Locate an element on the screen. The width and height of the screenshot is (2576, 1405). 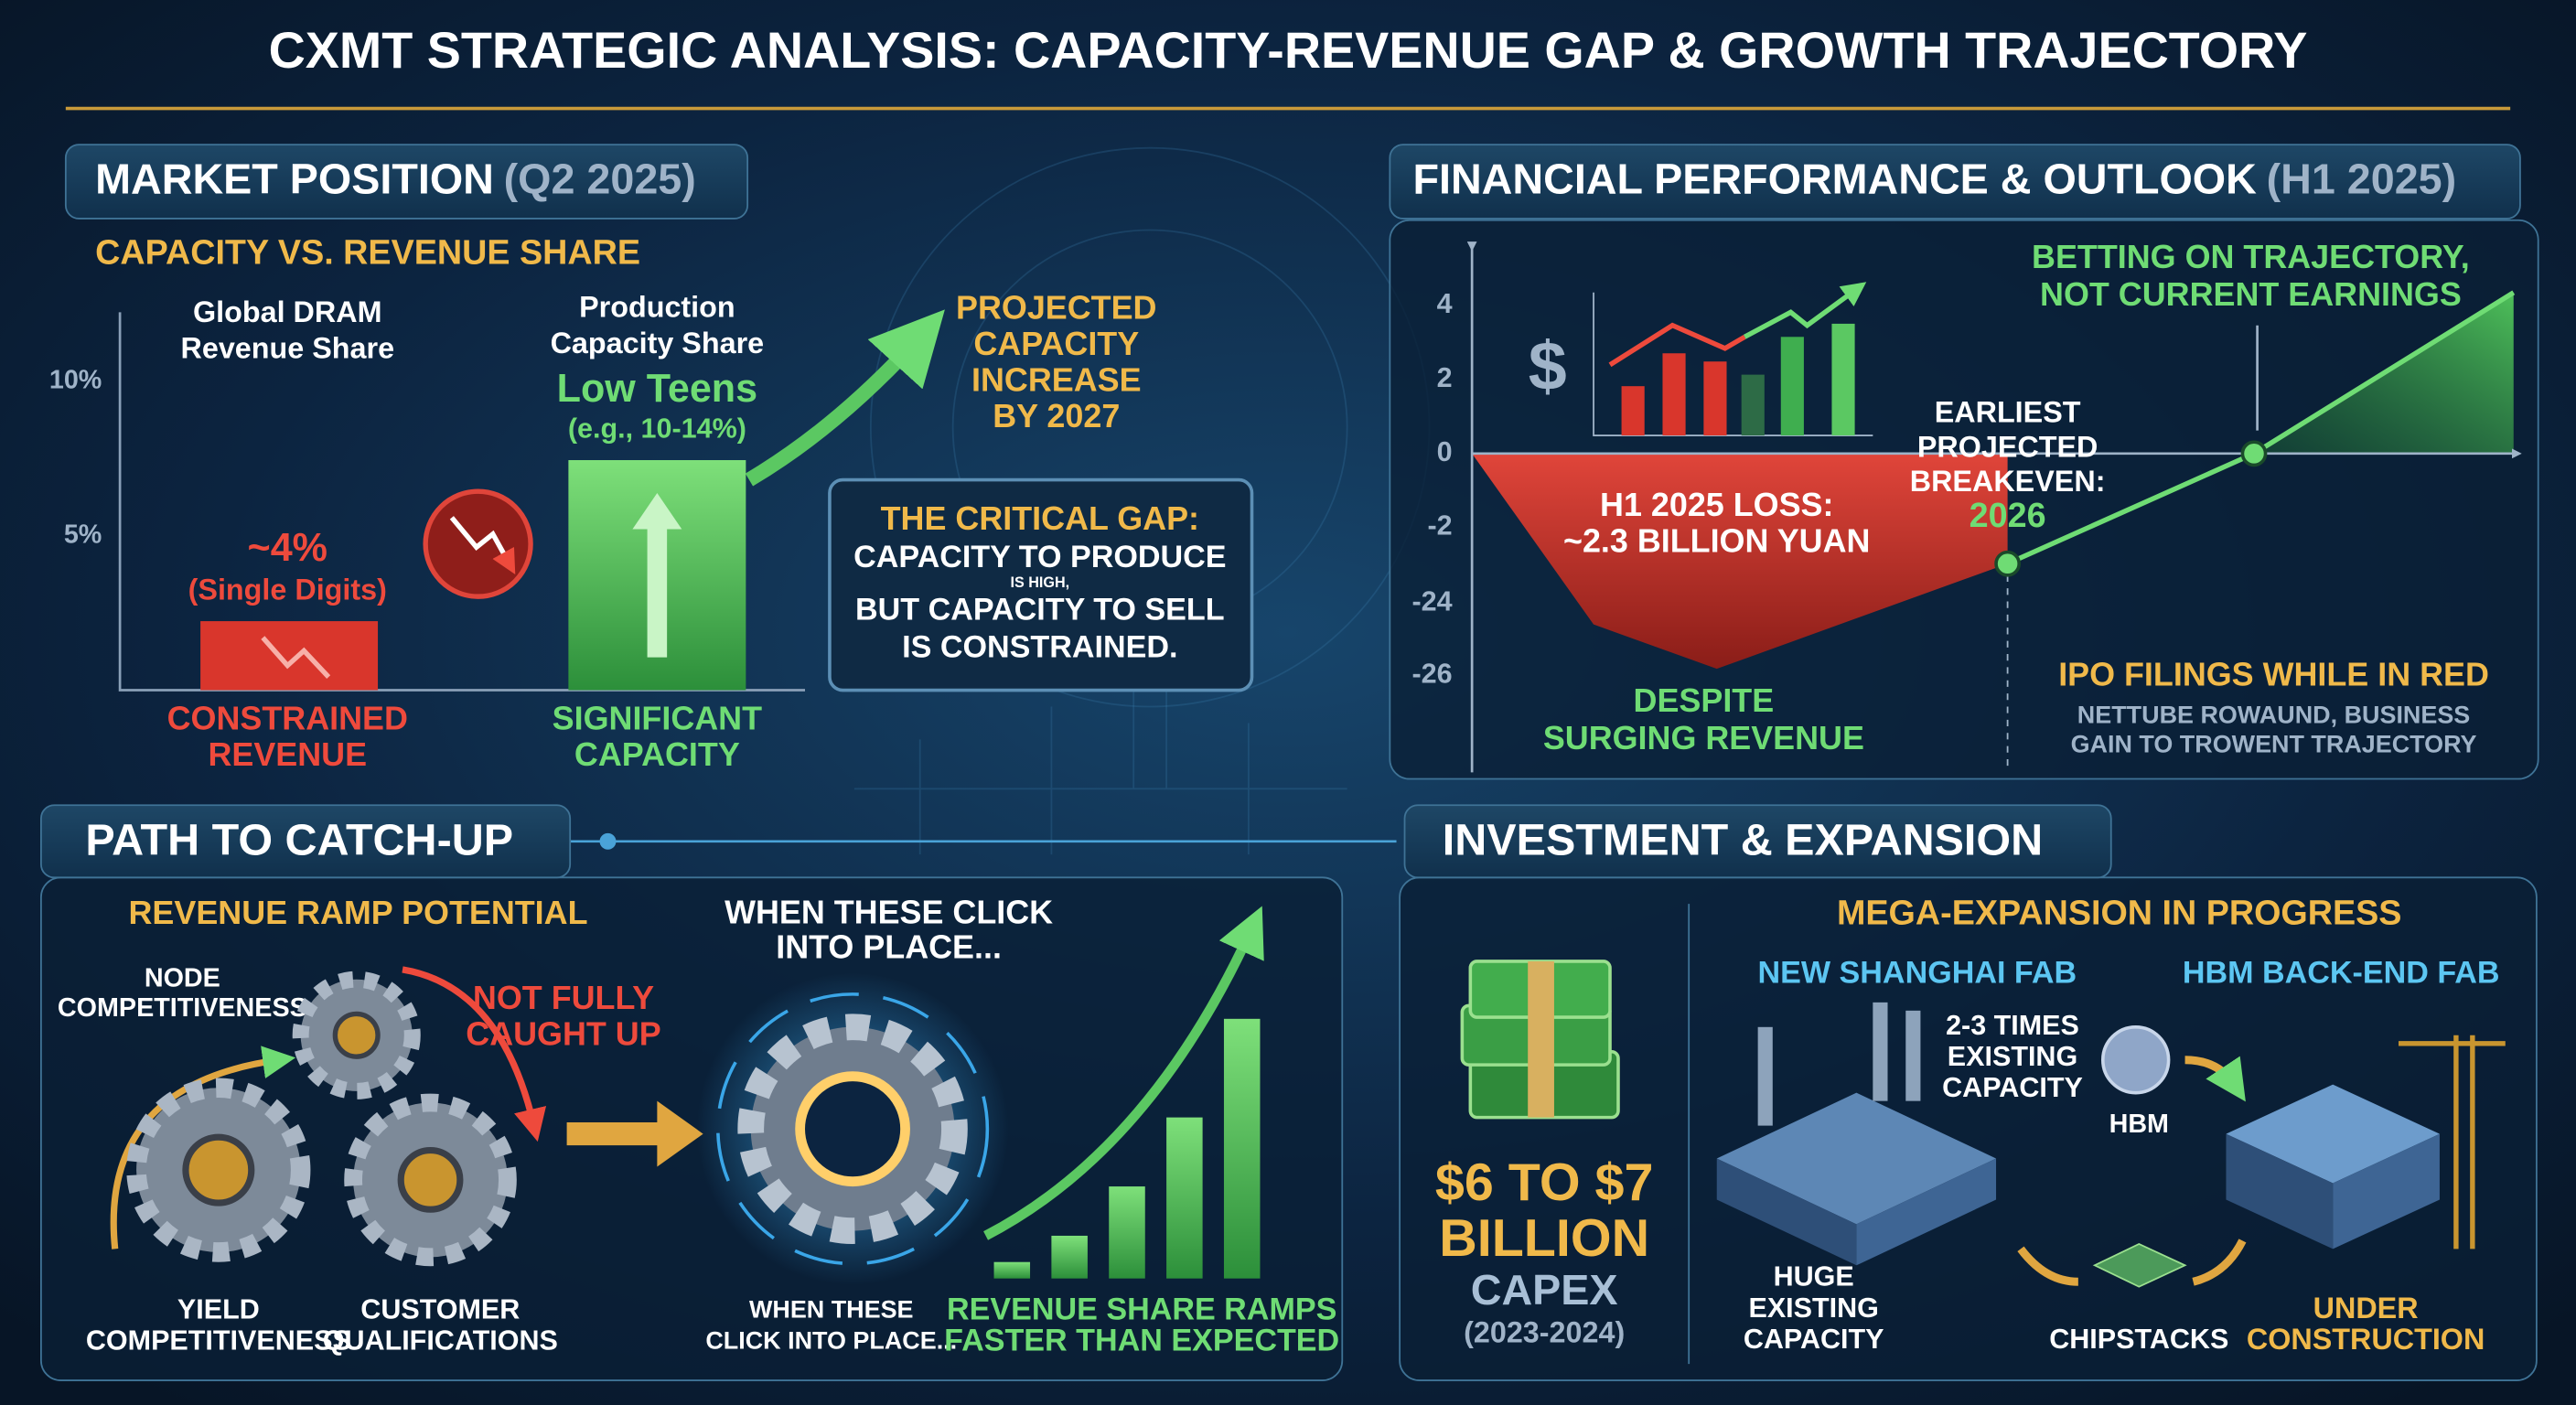
huge-text: HUGE EXISTING CAPACITY is located at coordinates (1814, 1308).